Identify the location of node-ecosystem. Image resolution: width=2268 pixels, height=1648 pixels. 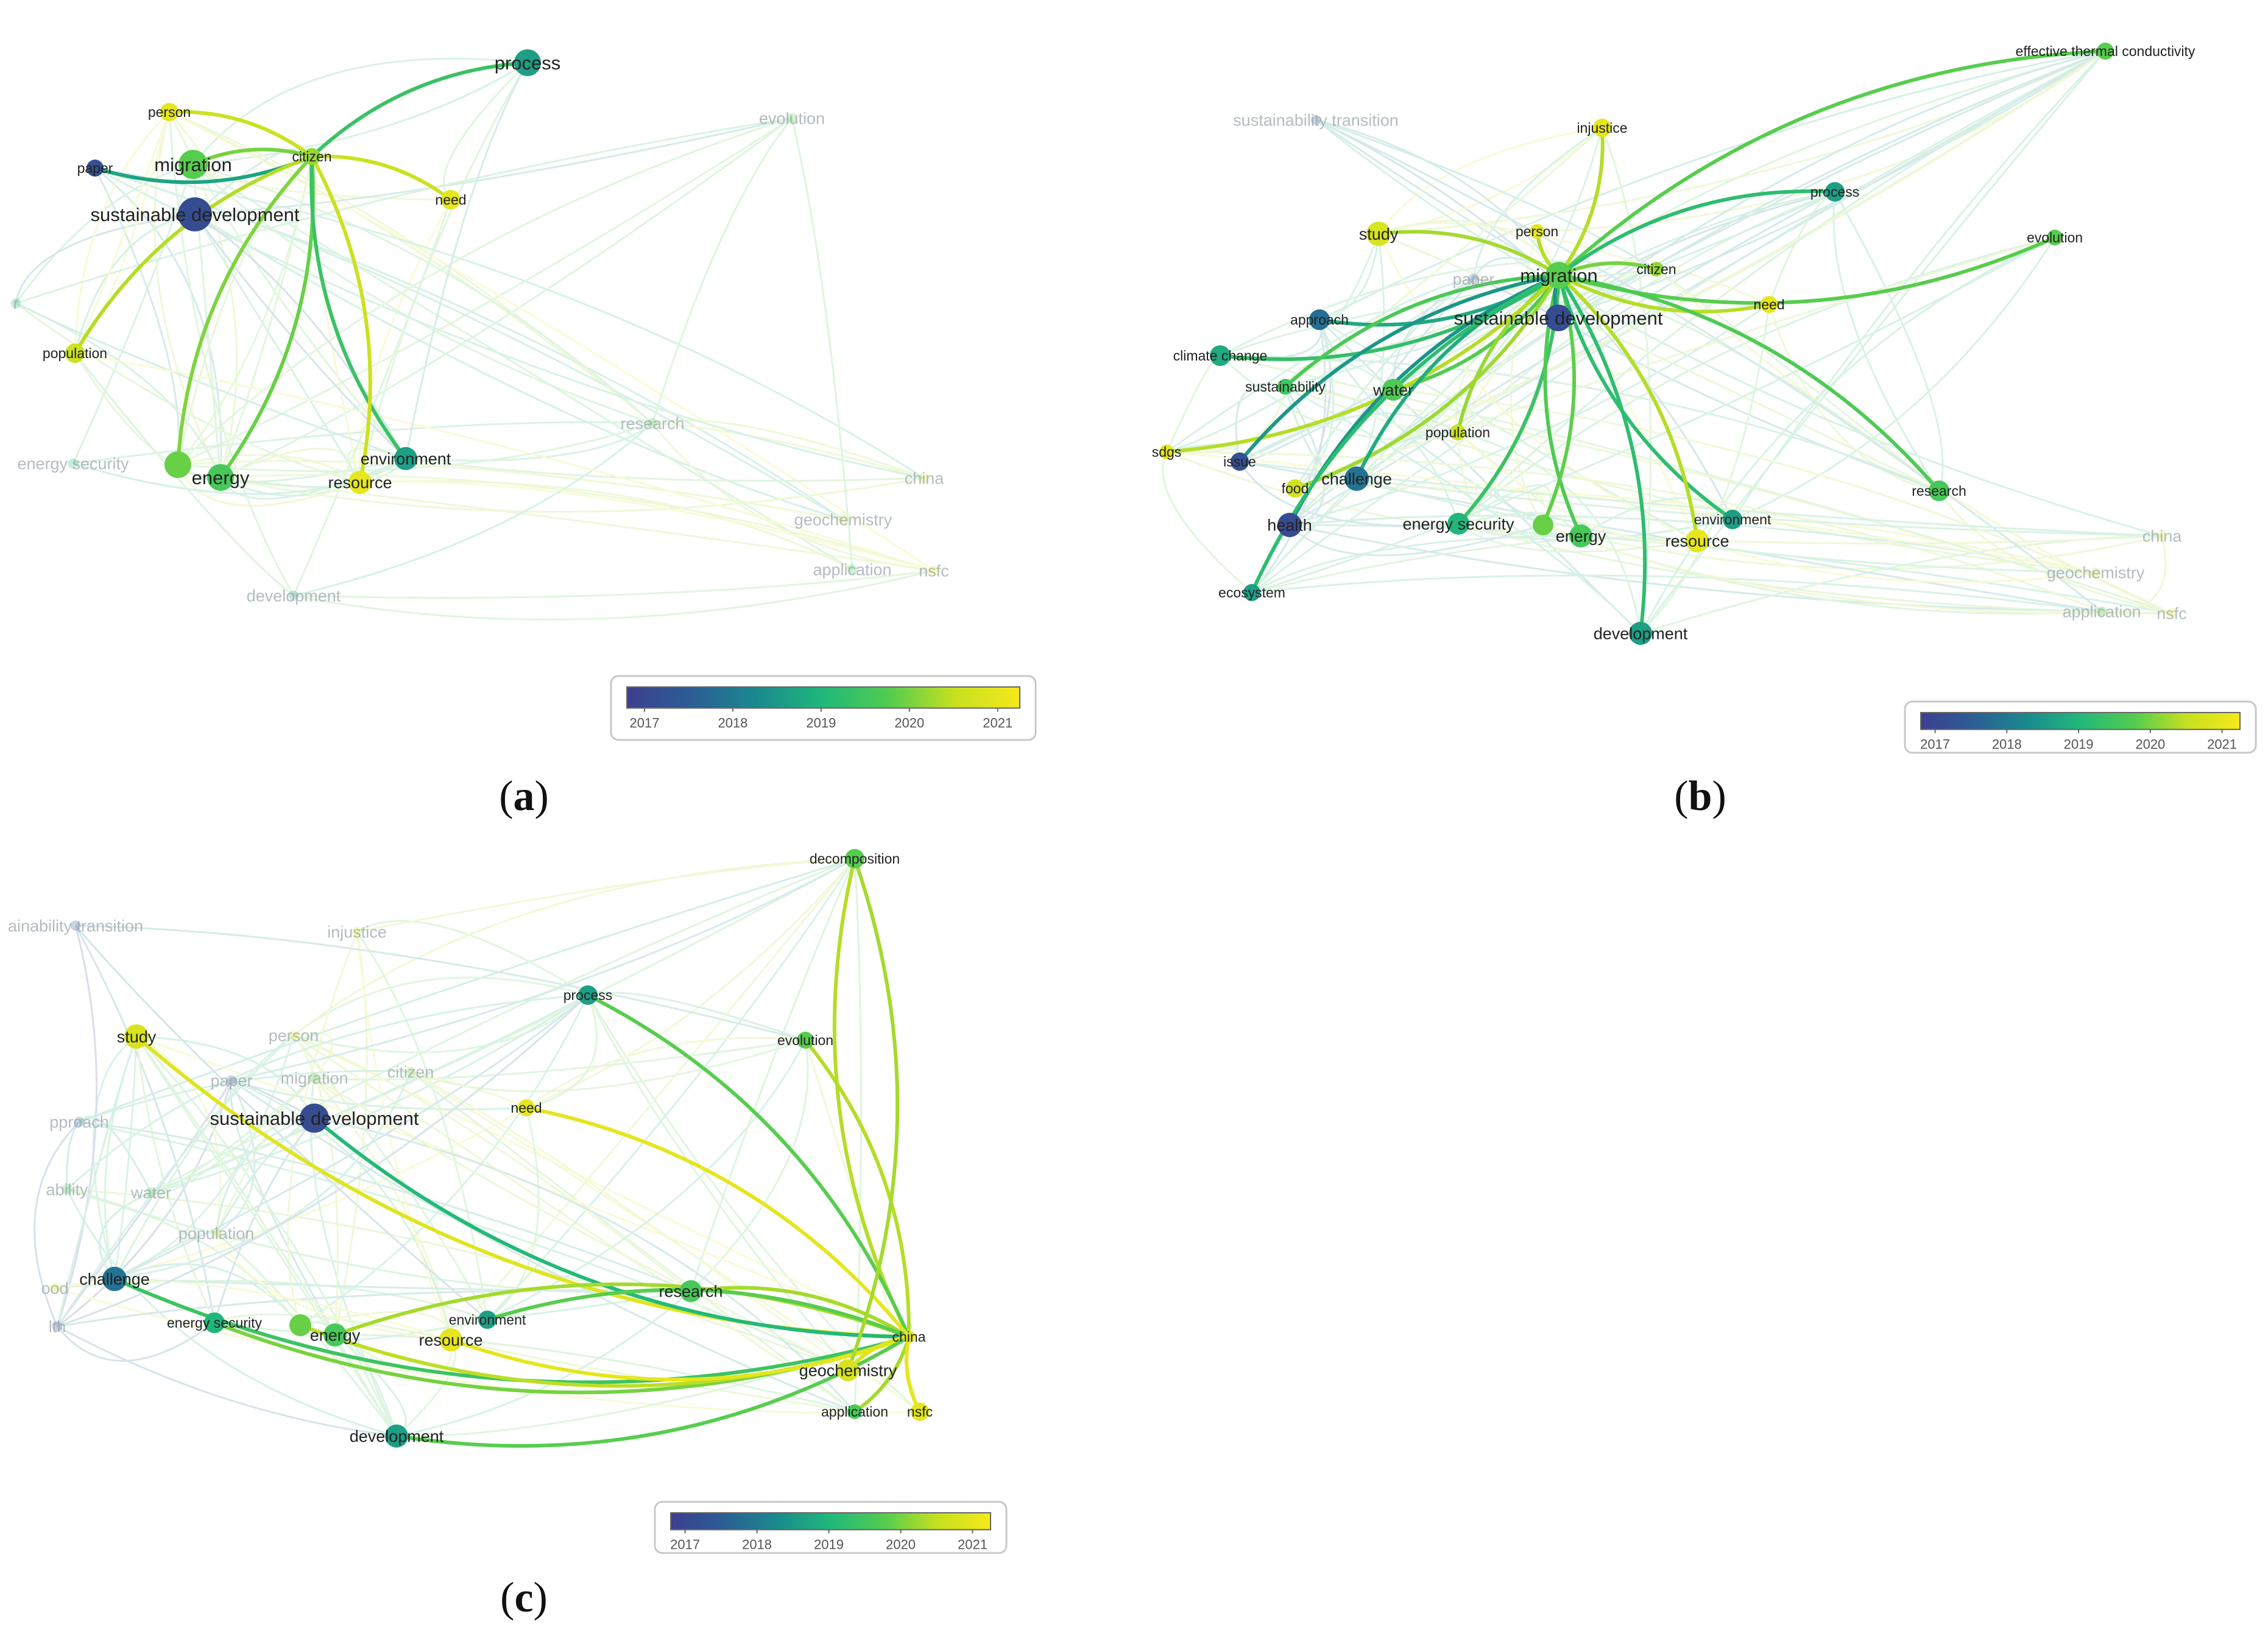
(1251, 593).